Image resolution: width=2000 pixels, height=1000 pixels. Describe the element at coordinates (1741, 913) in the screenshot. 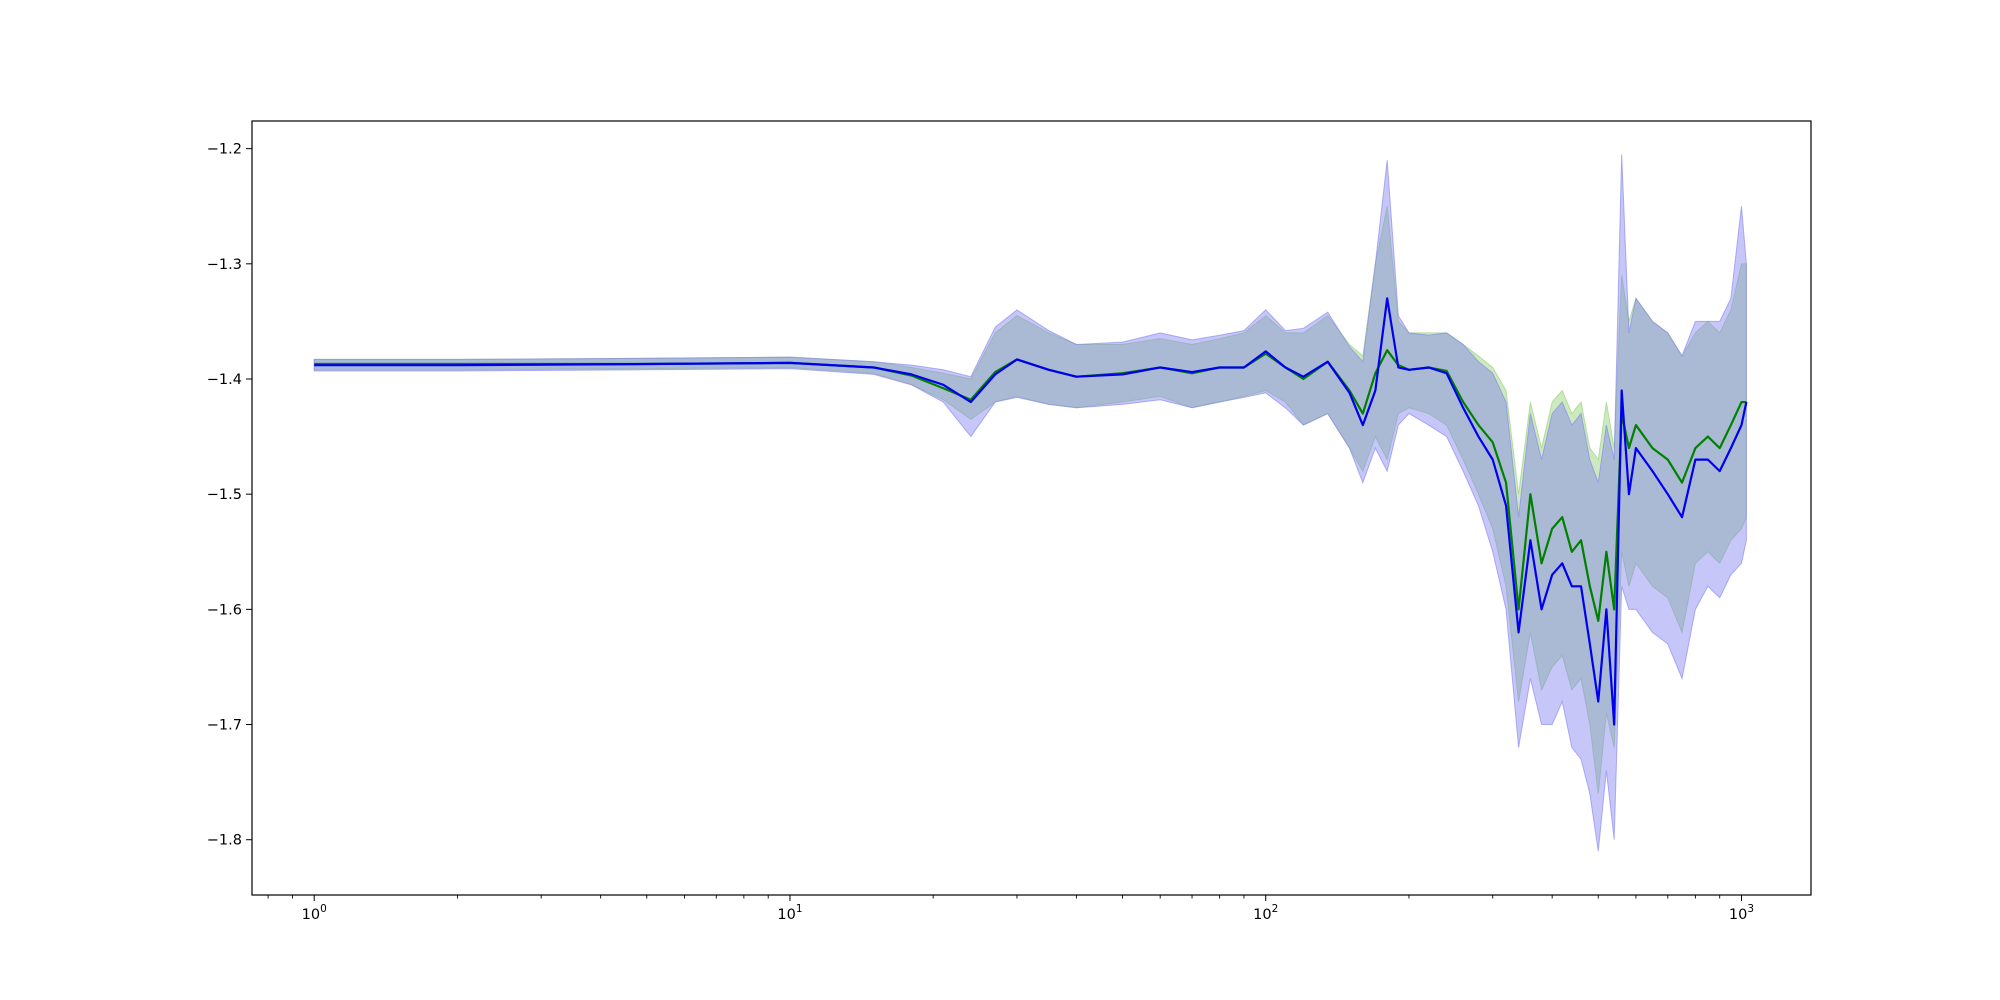

I see `x-tick-label: 10³` at that location.